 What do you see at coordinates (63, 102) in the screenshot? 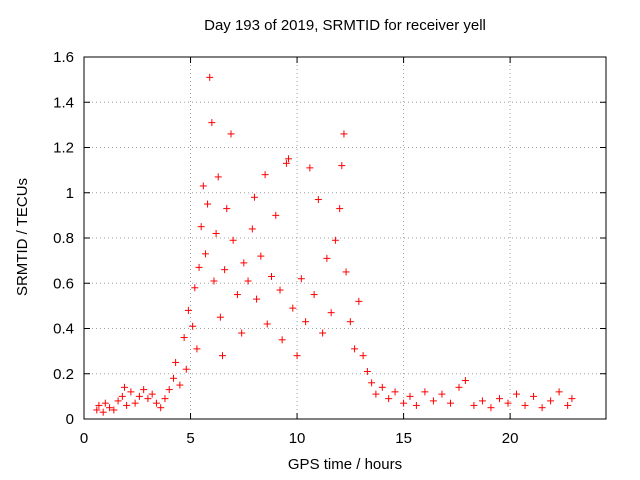
I see `y-tick-label: 1.4` at bounding box center [63, 102].